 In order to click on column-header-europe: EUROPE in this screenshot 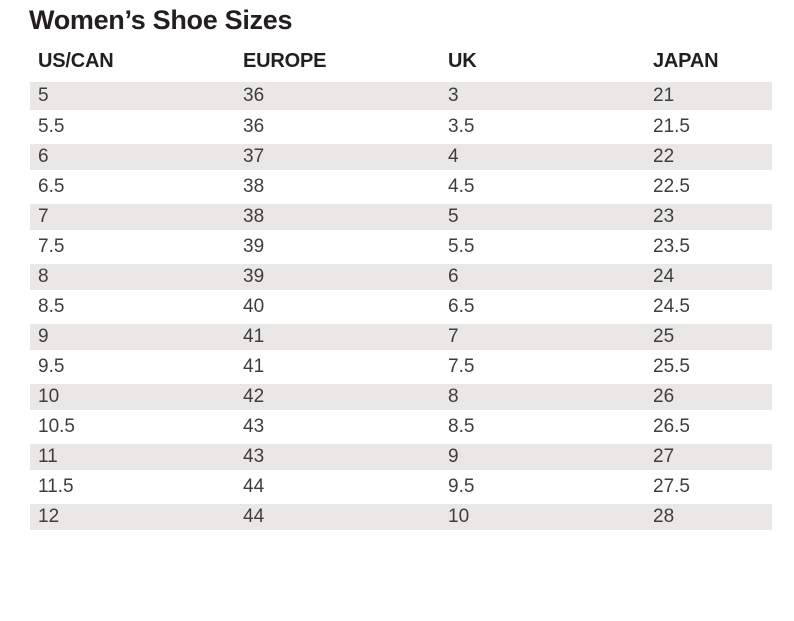, I will do `click(337, 59)`.